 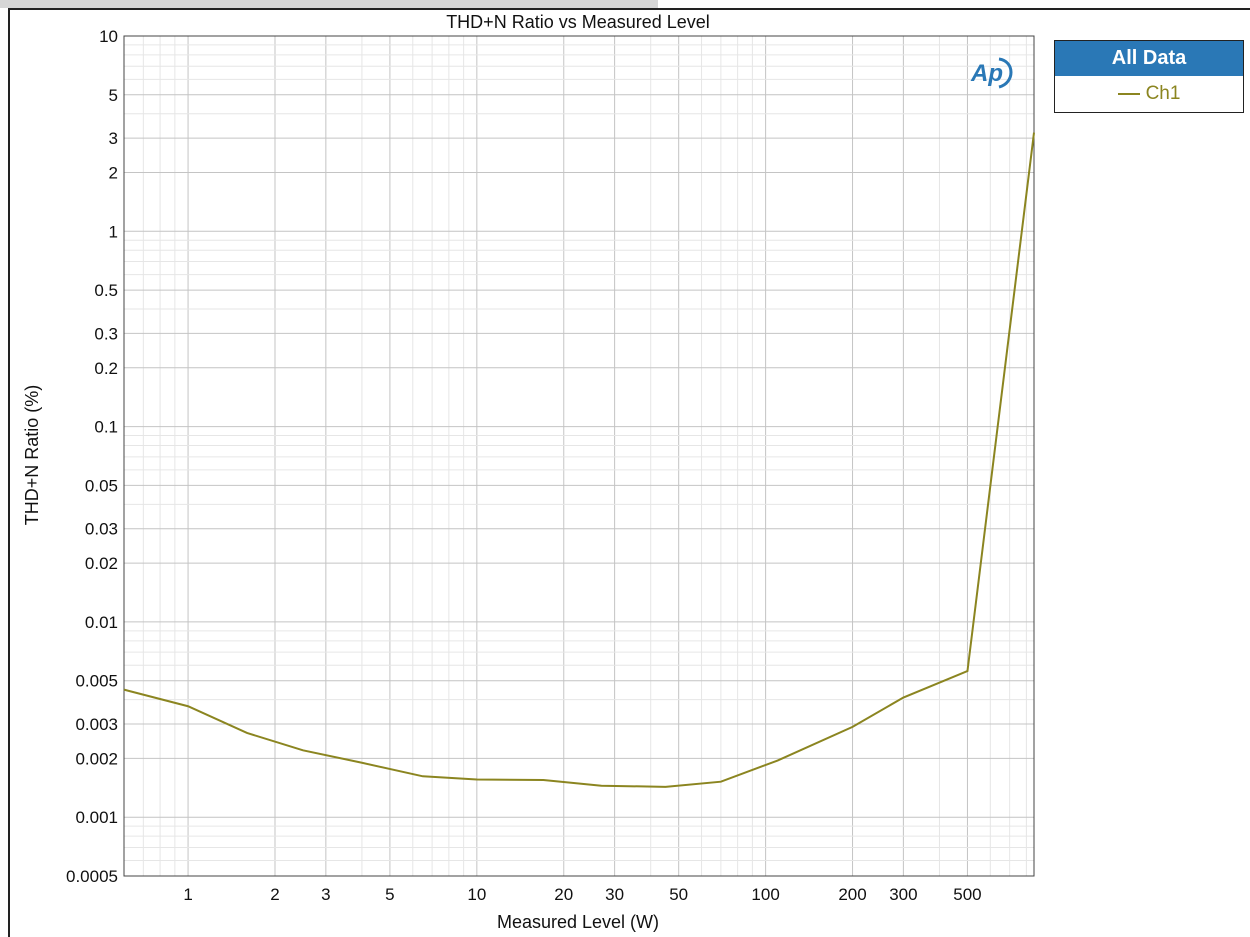 I want to click on x-axis-label: Measured Level (W), so click(x=578, y=922).